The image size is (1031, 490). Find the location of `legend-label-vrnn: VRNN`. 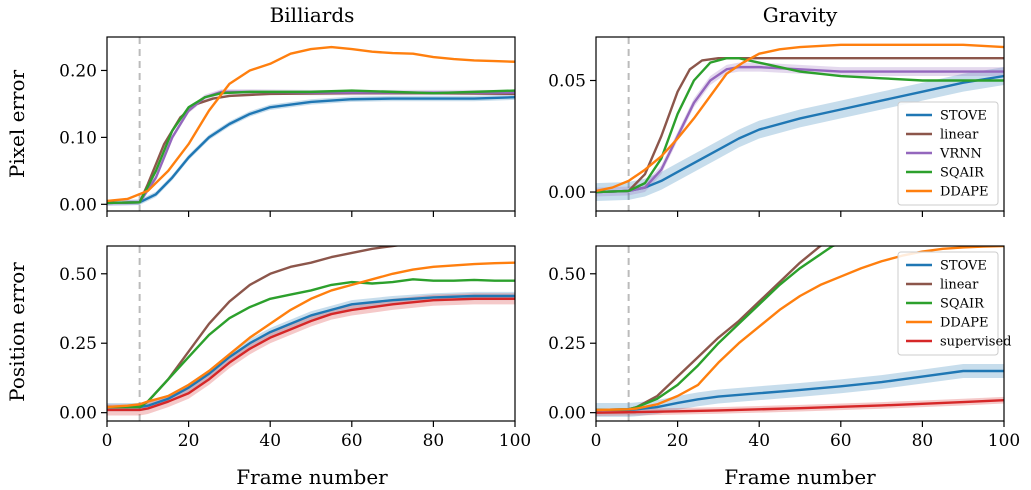

legend-label-vrnn: VRNN is located at coordinates (960, 154).